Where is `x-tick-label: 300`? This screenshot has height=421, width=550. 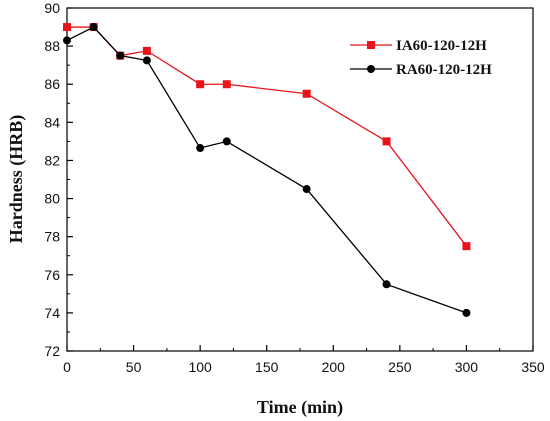 x-tick-label: 300 is located at coordinates (467, 367).